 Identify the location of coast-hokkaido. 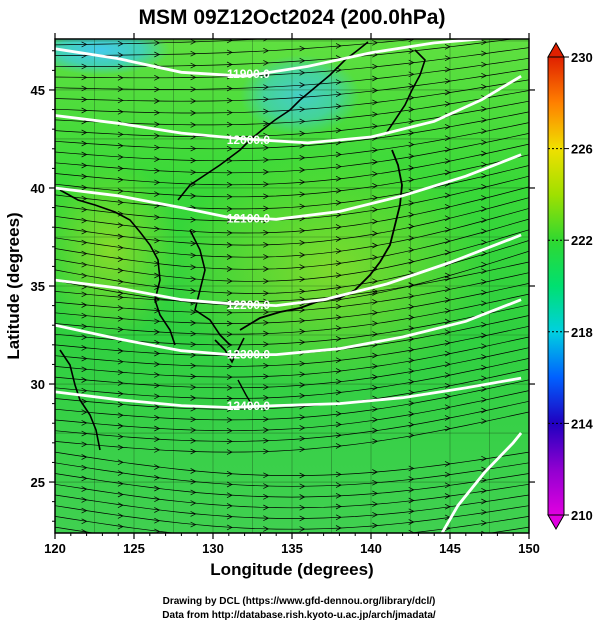
(405, 92).